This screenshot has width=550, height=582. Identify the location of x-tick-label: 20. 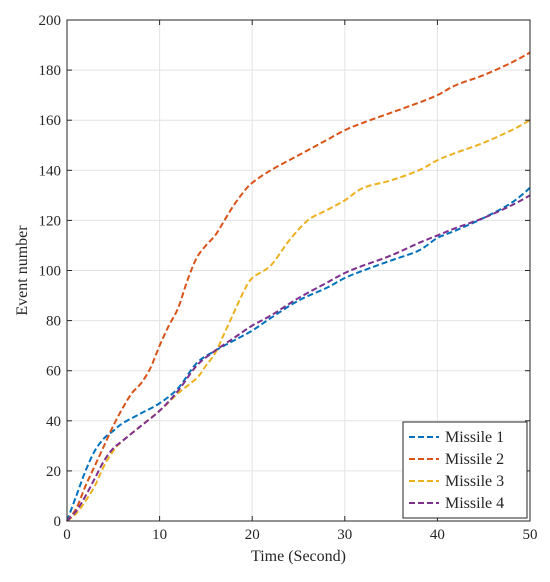
(252, 535).